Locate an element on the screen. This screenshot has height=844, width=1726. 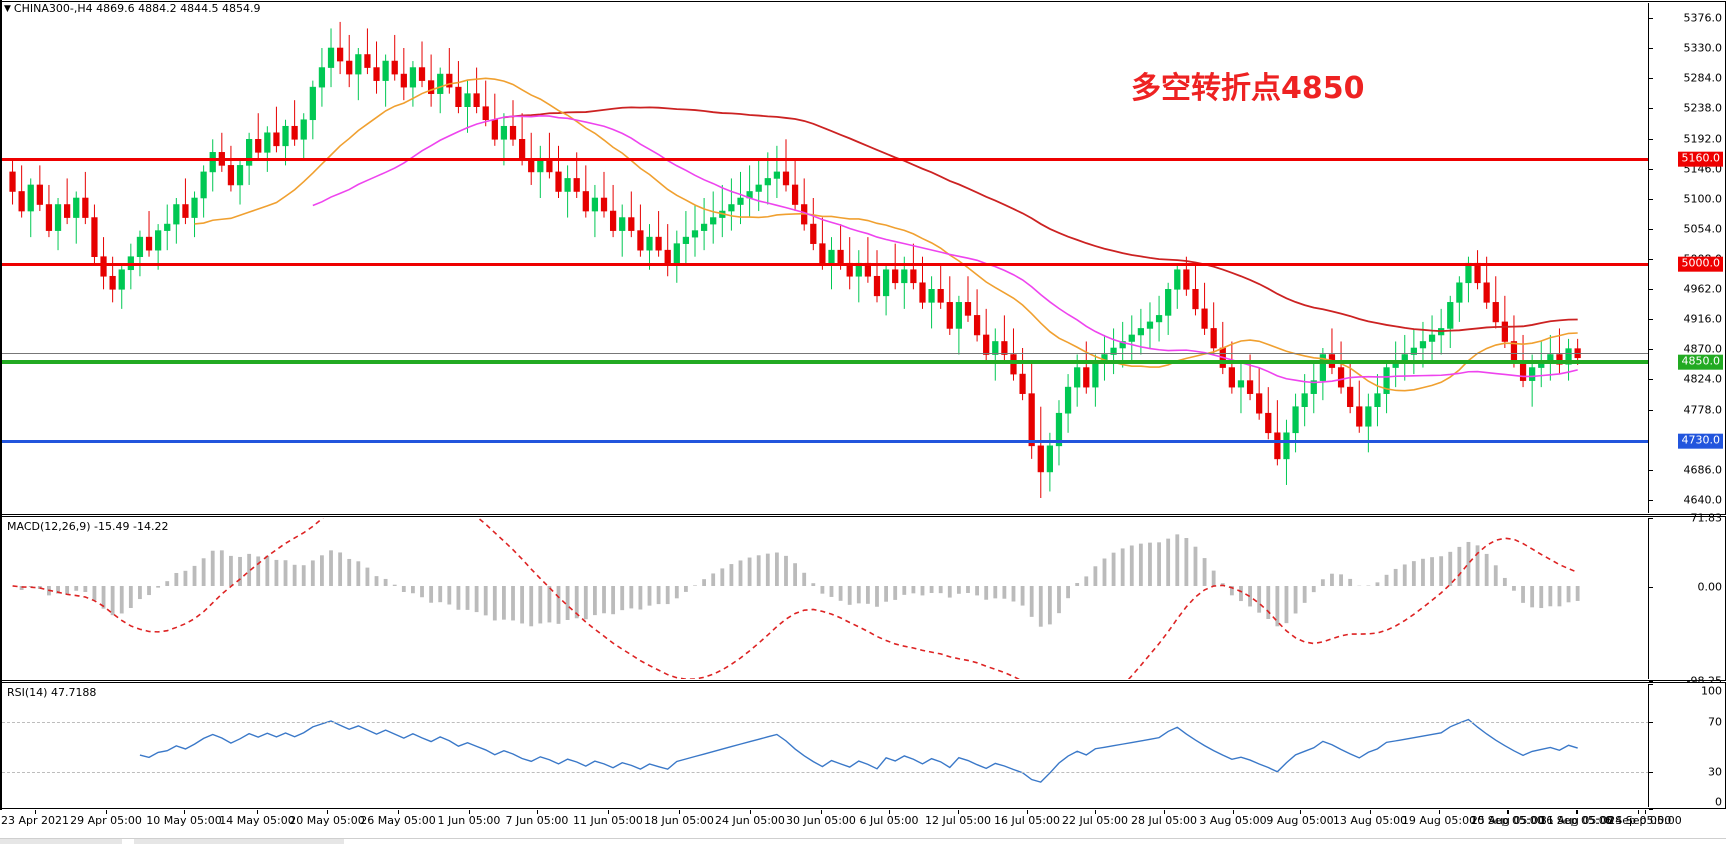
rsi-series is located at coordinates (858, 750).